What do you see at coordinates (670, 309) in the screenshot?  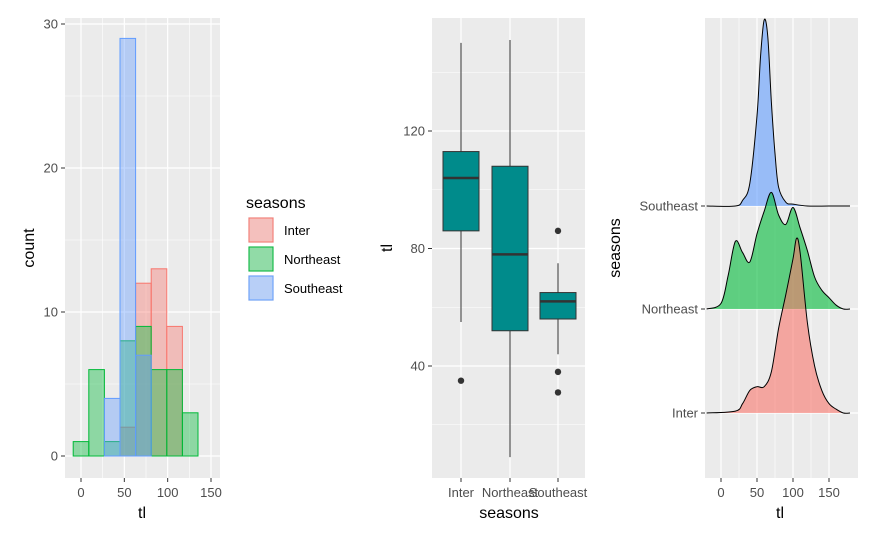 I see `ridge-y-tick-label: Northeast` at bounding box center [670, 309].